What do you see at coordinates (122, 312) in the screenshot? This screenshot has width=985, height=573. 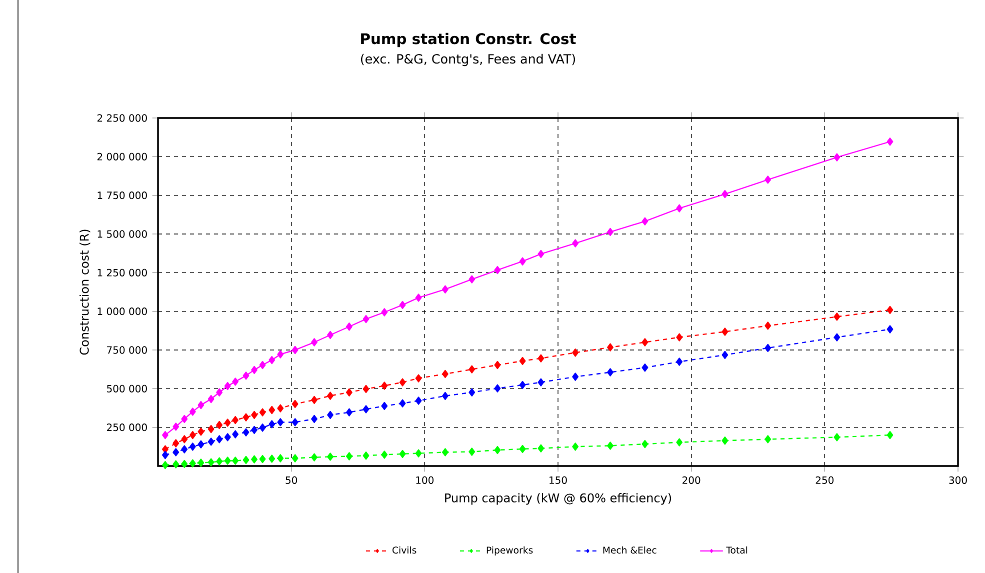 I see `y-tick-label: 1 000 000` at bounding box center [122, 312].